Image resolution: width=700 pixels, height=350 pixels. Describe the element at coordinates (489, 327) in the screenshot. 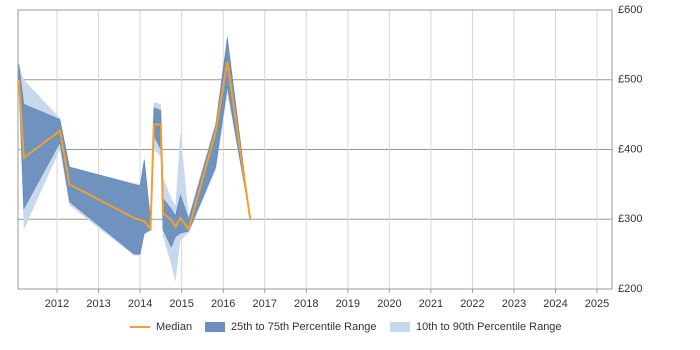

I see `legend-label: 10th to 90th Percentile Range` at that location.